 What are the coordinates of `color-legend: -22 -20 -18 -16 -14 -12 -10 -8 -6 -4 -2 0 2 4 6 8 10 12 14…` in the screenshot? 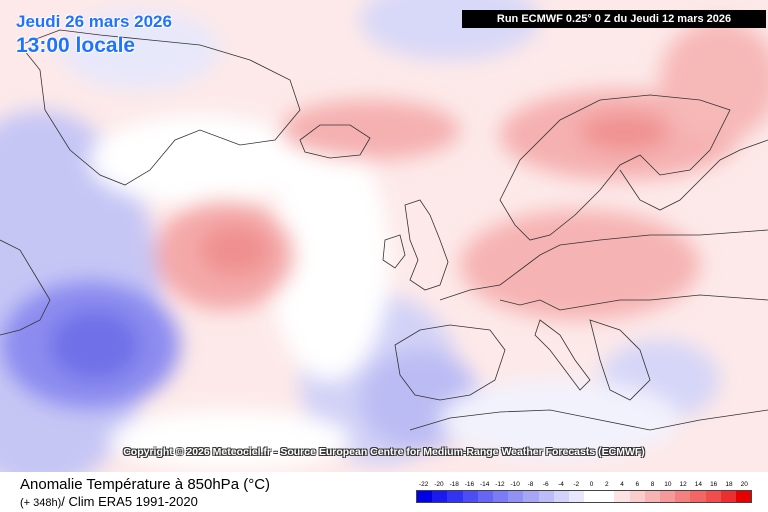 It's located at (584, 491).